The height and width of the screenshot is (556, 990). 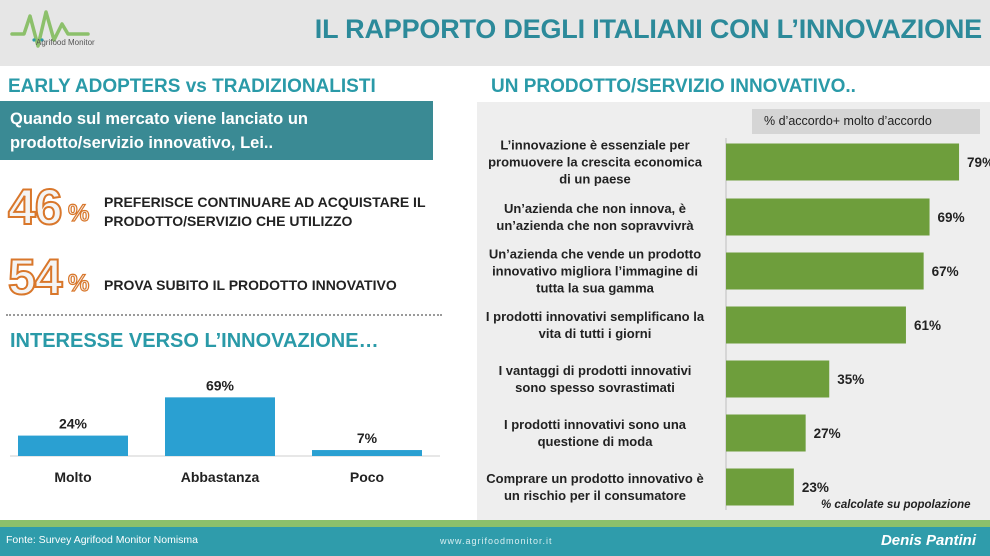 I want to click on interest-value-label: 69%, so click(x=220, y=385).